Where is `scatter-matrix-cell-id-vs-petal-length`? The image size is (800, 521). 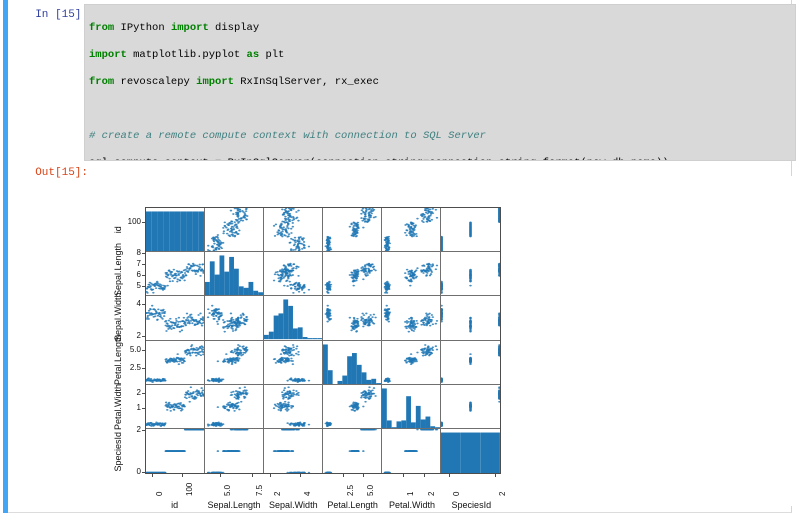 scatter-matrix-cell-id-vs-petal-length is located at coordinates (352, 230).